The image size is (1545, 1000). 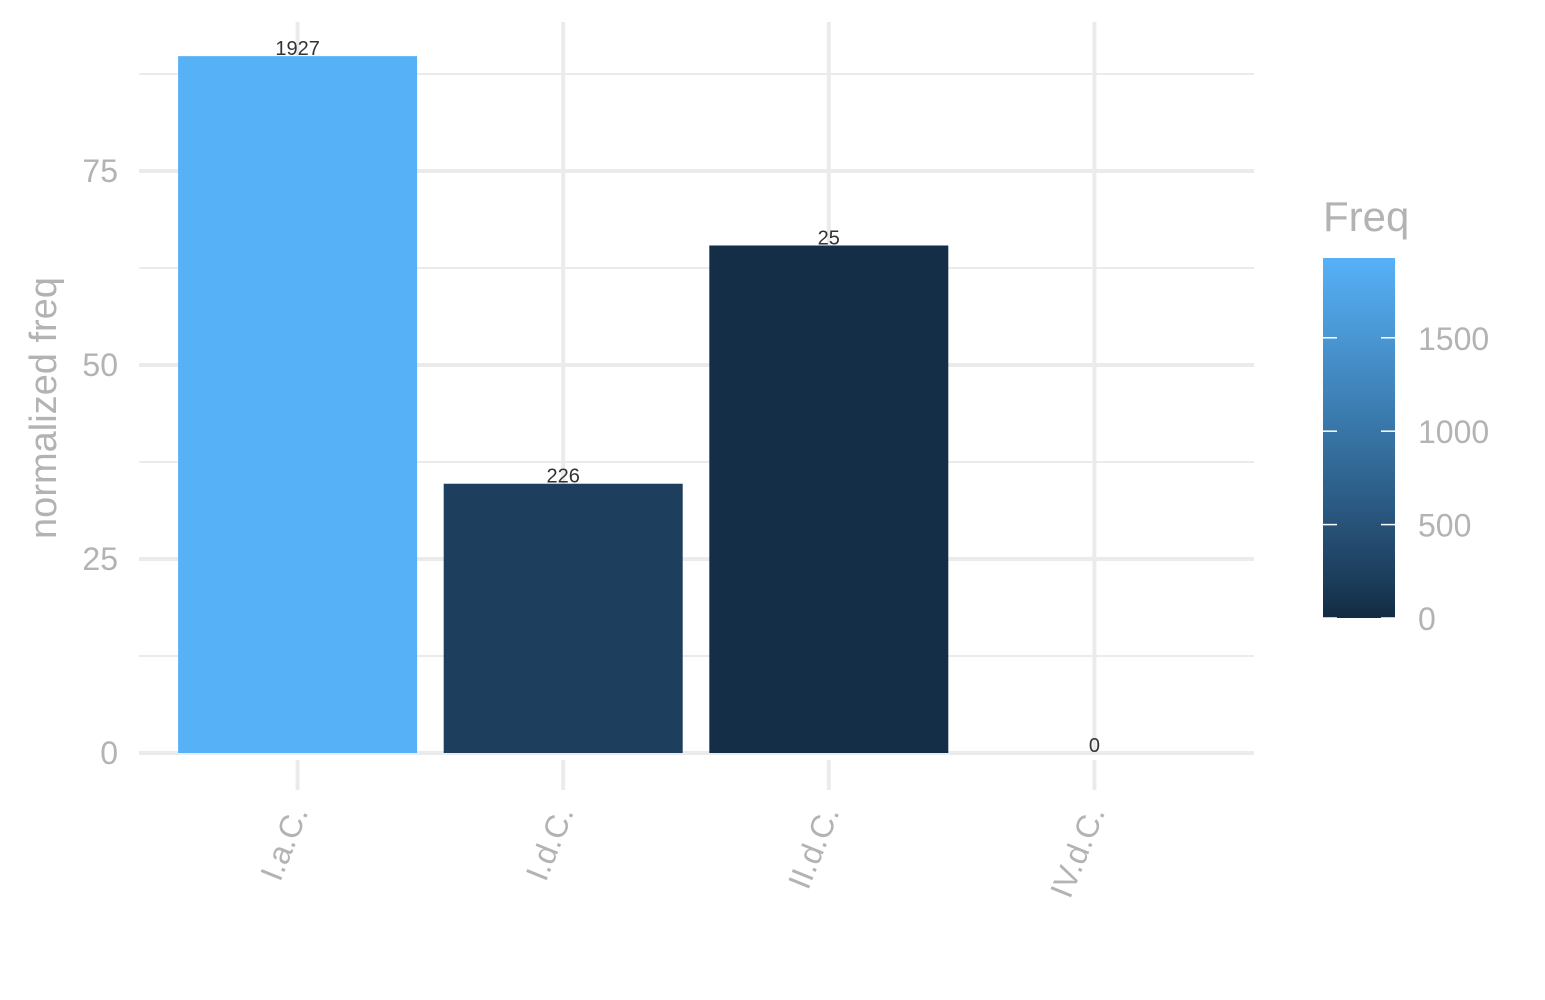 I want to click on legend-title: Freq, so click(x=1366, y=216).